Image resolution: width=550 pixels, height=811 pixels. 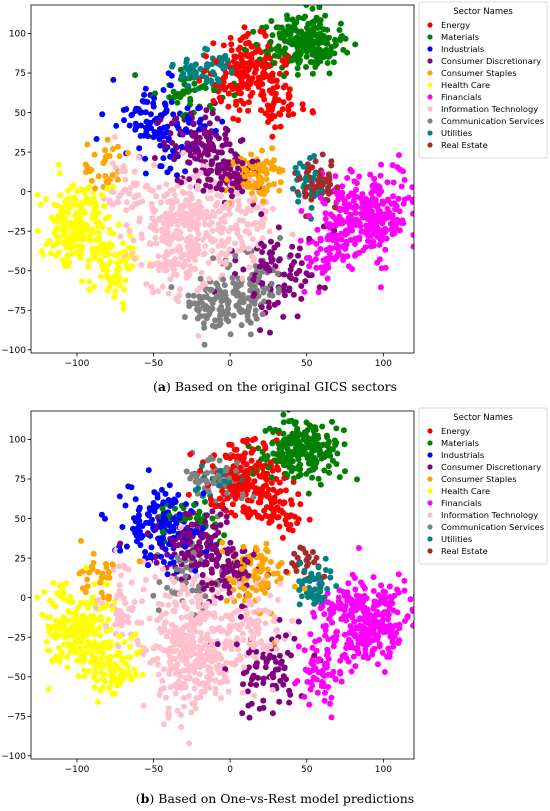 I want to click on legend-label: Real Estate, so click(x=464, y=145).